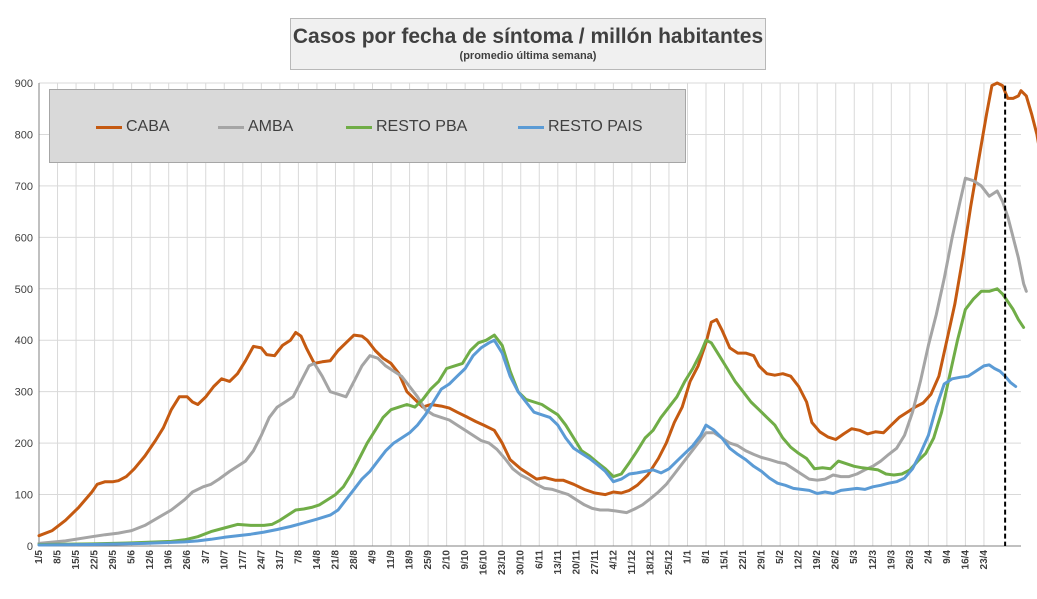 The image size is (1037, 599). I want to click on x-tick-label: 4/9, so click(373, 557).